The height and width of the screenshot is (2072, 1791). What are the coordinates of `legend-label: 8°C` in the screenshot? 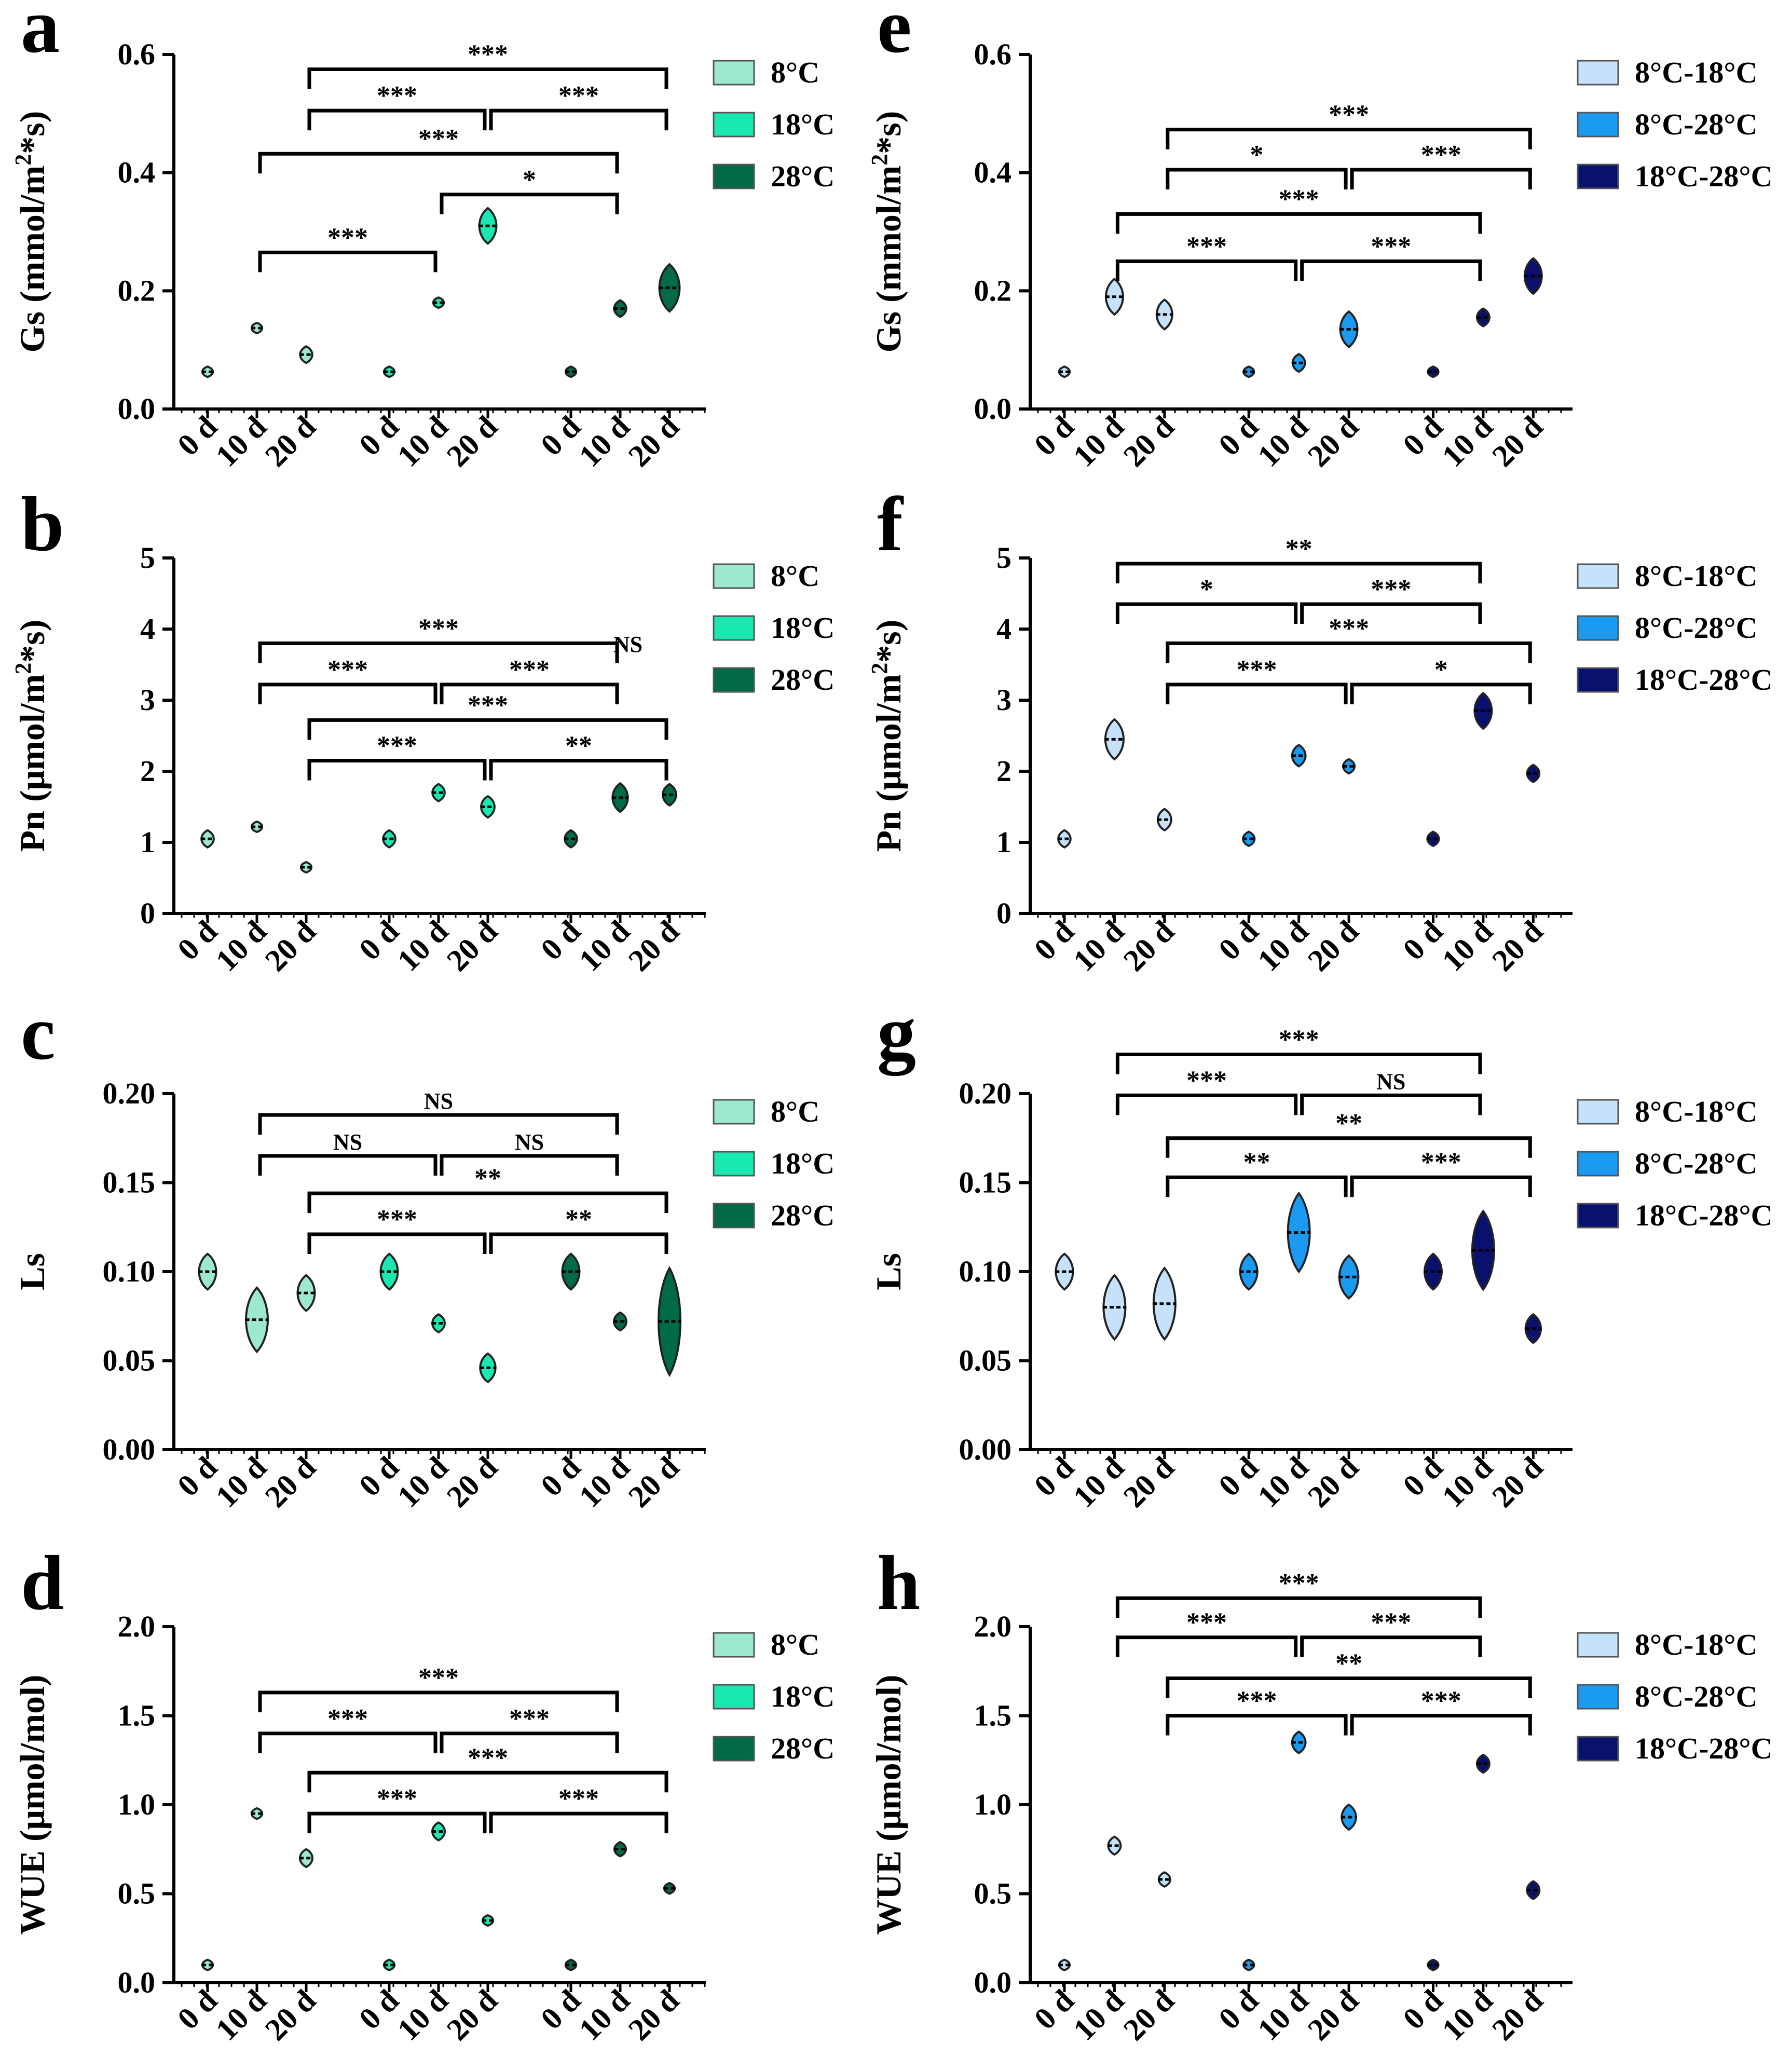 It's located at (795, 1111).